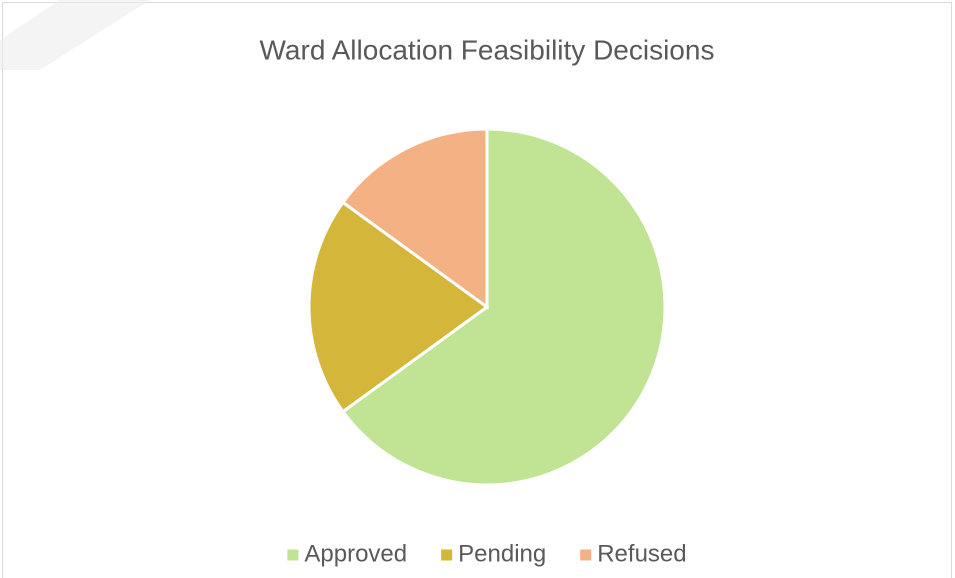 Image resolution: width=955 pixels, height=578 pixels. Describe the element at coordinates (355, 553) in the screenshot. I see `legend-label: Approved` at that location.